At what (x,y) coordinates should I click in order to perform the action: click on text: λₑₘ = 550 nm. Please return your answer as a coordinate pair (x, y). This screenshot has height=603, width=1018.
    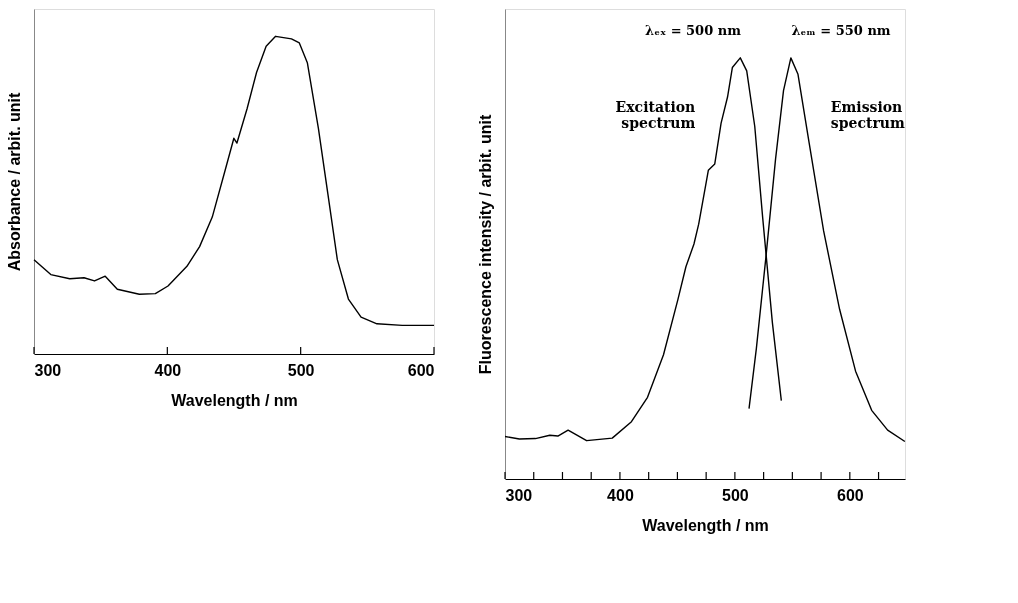
    Looking at the image, I should click on (841, 30).